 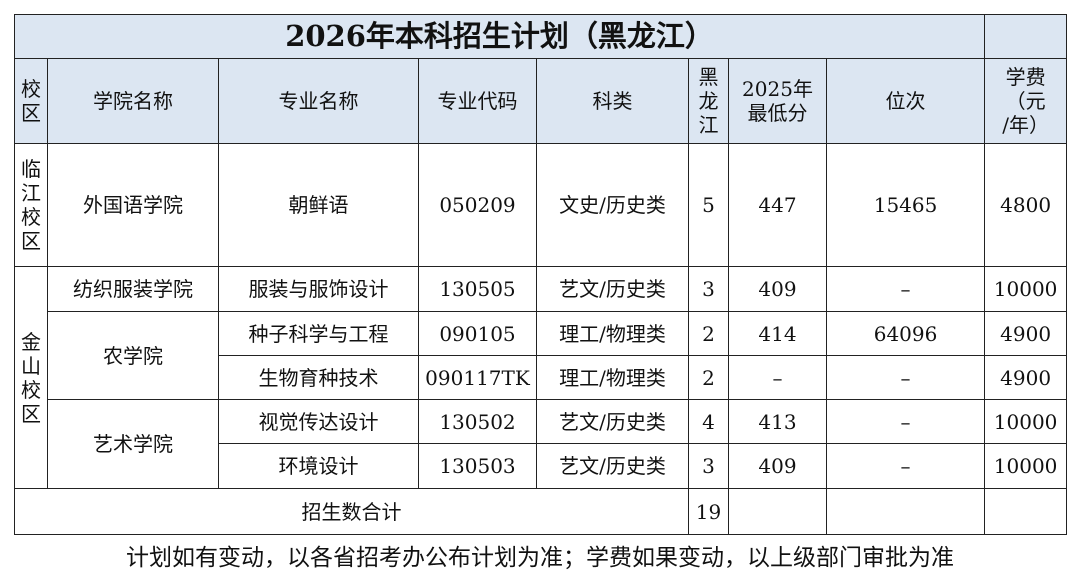 I want to click on code: 130505, so click(x=477, y=289).